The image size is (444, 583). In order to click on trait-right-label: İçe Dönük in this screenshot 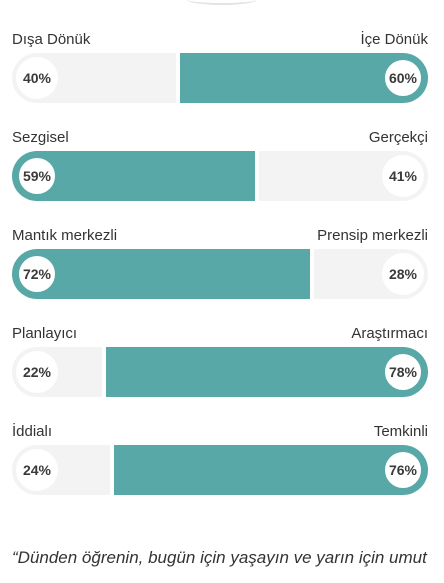, I will do `click(394, 39)`.